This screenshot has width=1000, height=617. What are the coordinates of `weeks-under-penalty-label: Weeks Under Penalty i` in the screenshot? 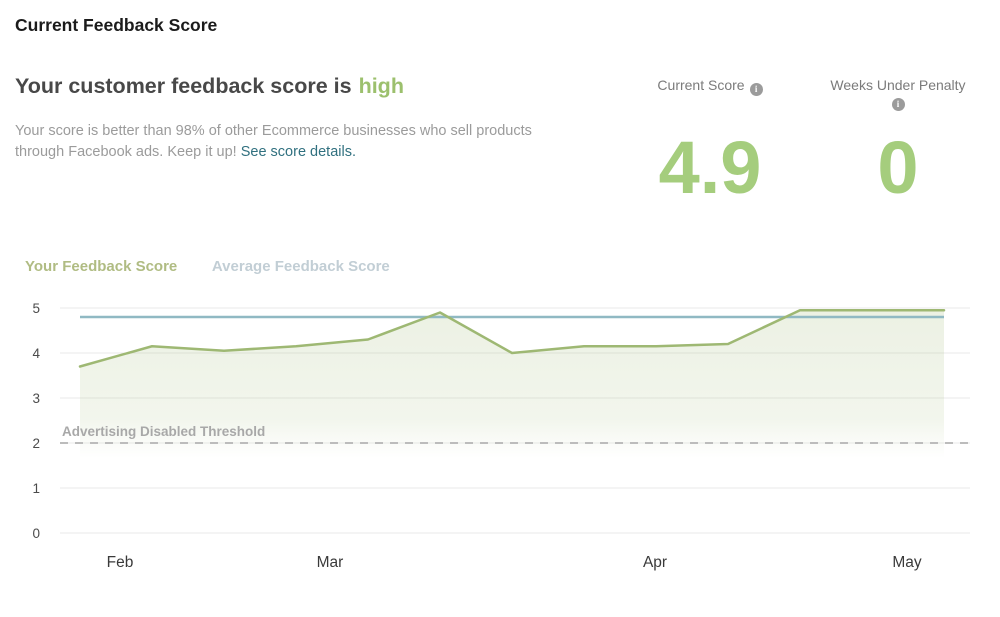 It's located at (898, 94).